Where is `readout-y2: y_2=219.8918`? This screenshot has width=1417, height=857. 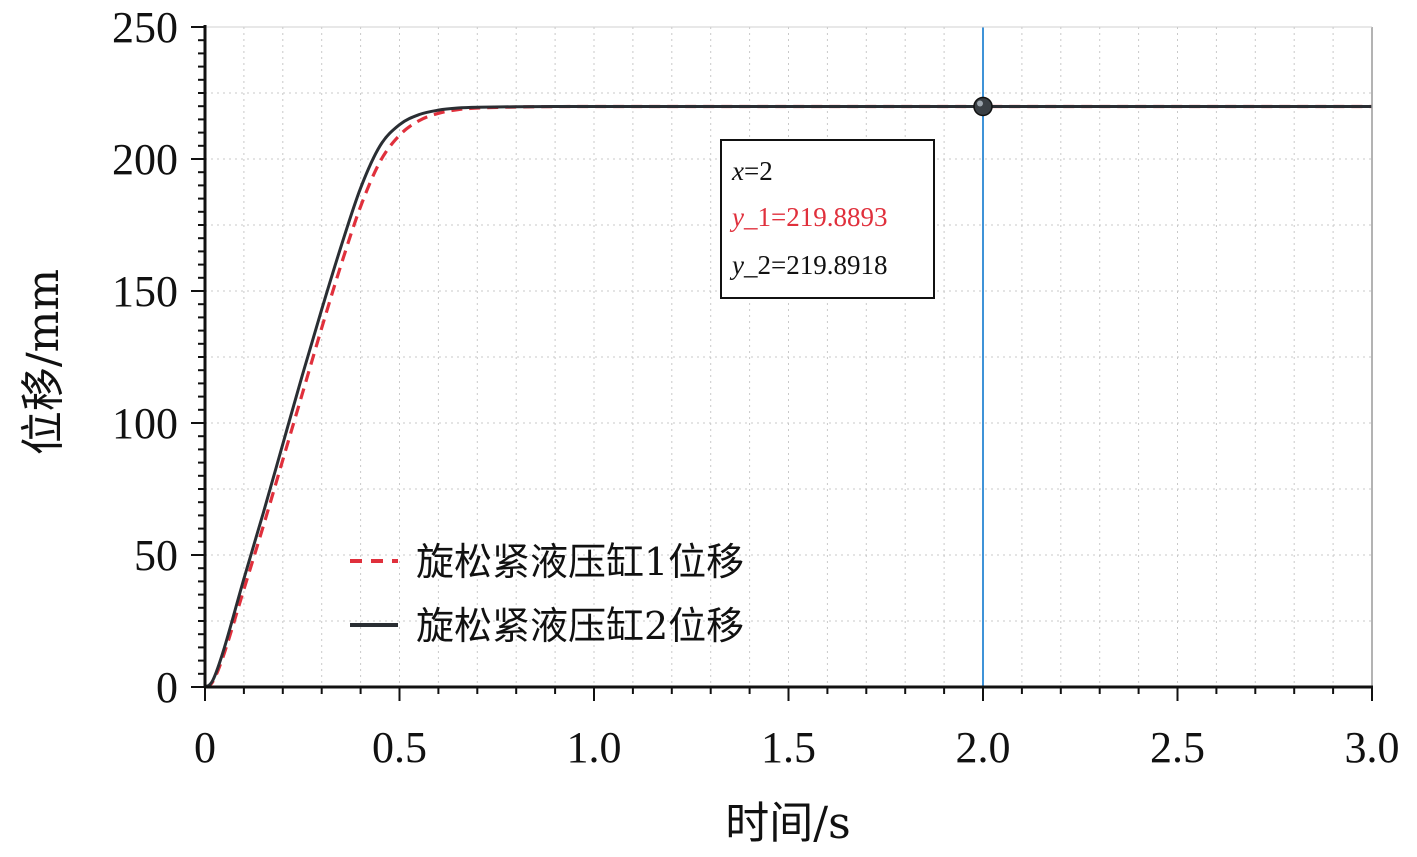
readout-y2: y_2=219.8918 is located at coordinates (808, 265).